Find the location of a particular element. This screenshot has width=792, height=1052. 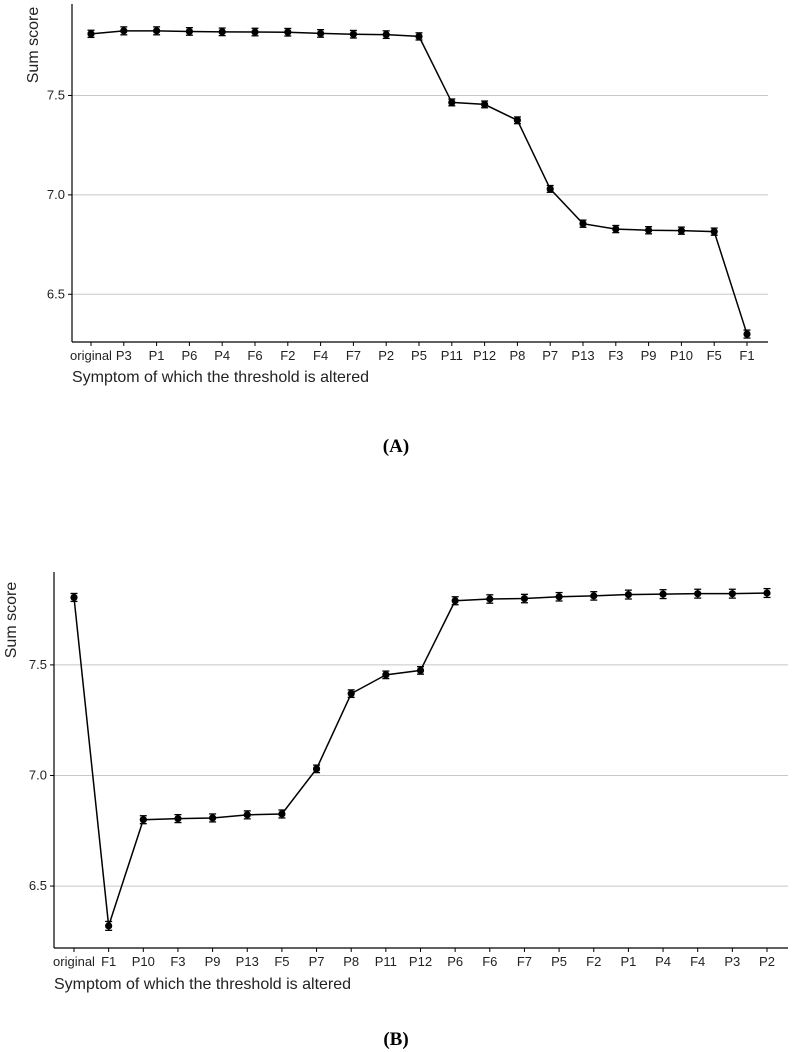

panel-a-x-tick-label: F5 is located at coordinates (714, 355).